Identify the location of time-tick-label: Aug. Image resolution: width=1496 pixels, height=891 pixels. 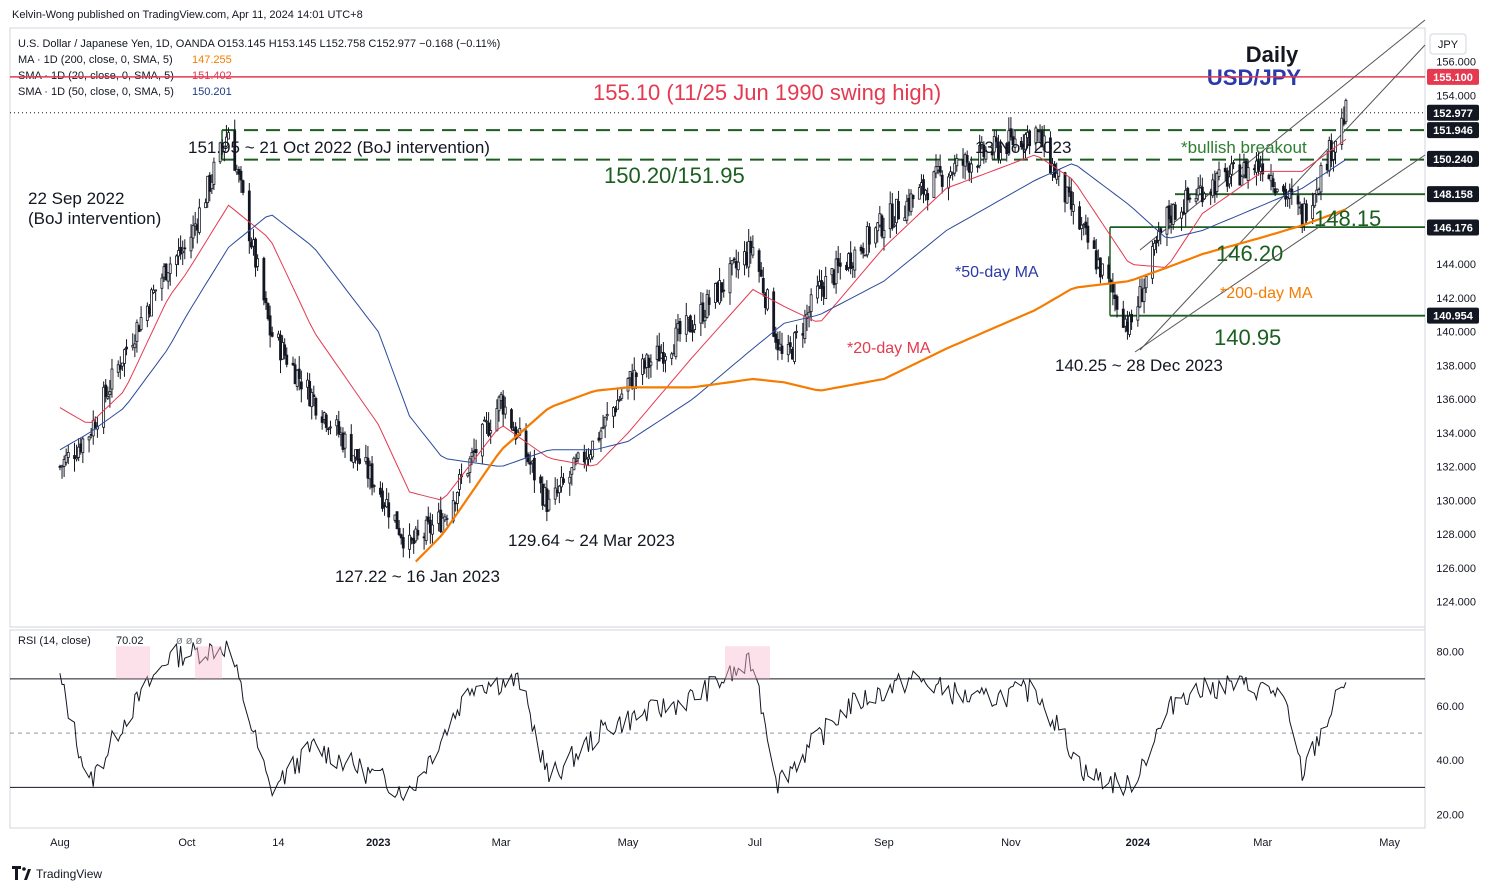
(60, 843).